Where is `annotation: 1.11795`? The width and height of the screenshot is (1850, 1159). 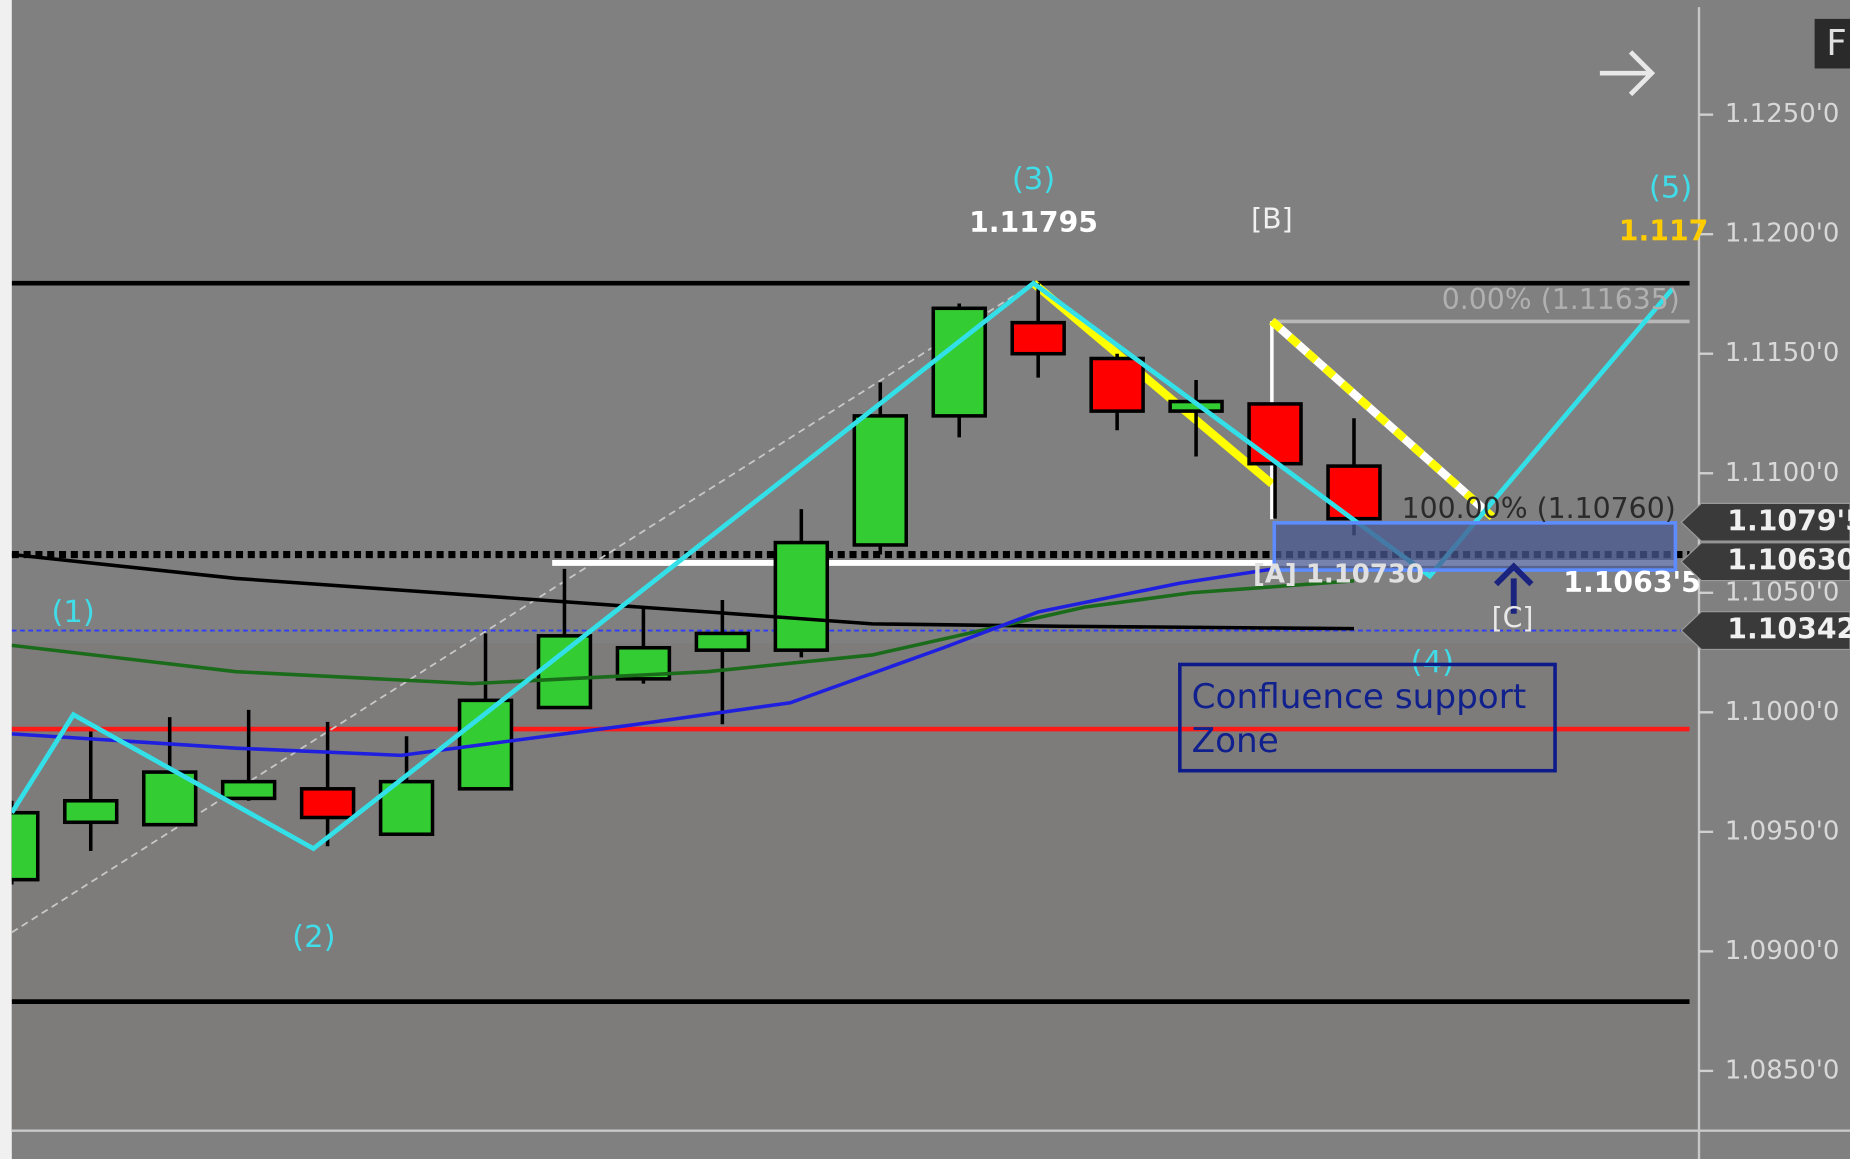 annotation: 1.11795 is located at coordinates (1033, 222).